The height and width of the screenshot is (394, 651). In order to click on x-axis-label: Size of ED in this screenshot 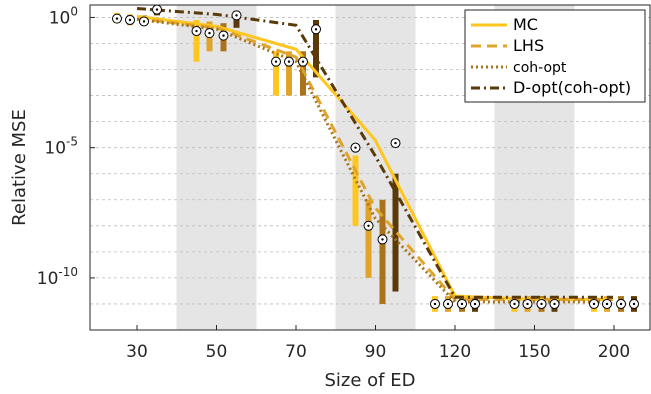, I will do `click(370, 380)`.